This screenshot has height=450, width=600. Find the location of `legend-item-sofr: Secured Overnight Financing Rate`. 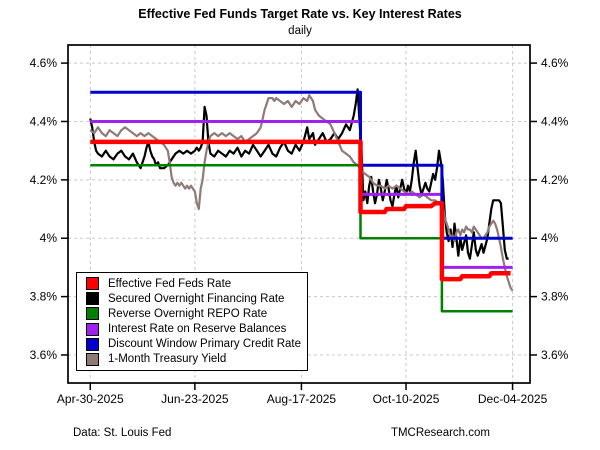

legend-item-sofr: Secured Overnight Financing Rate is located at coordinates (196, 299).